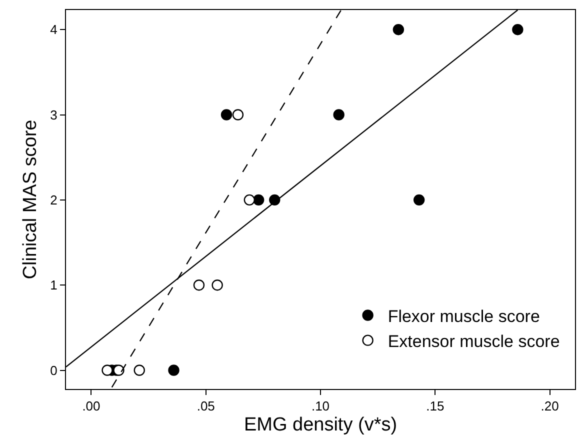  What do you see at coordinates (54, 114) in the screenshot?
I see `y-tick-label: 3` at bounding box center [54, 114].